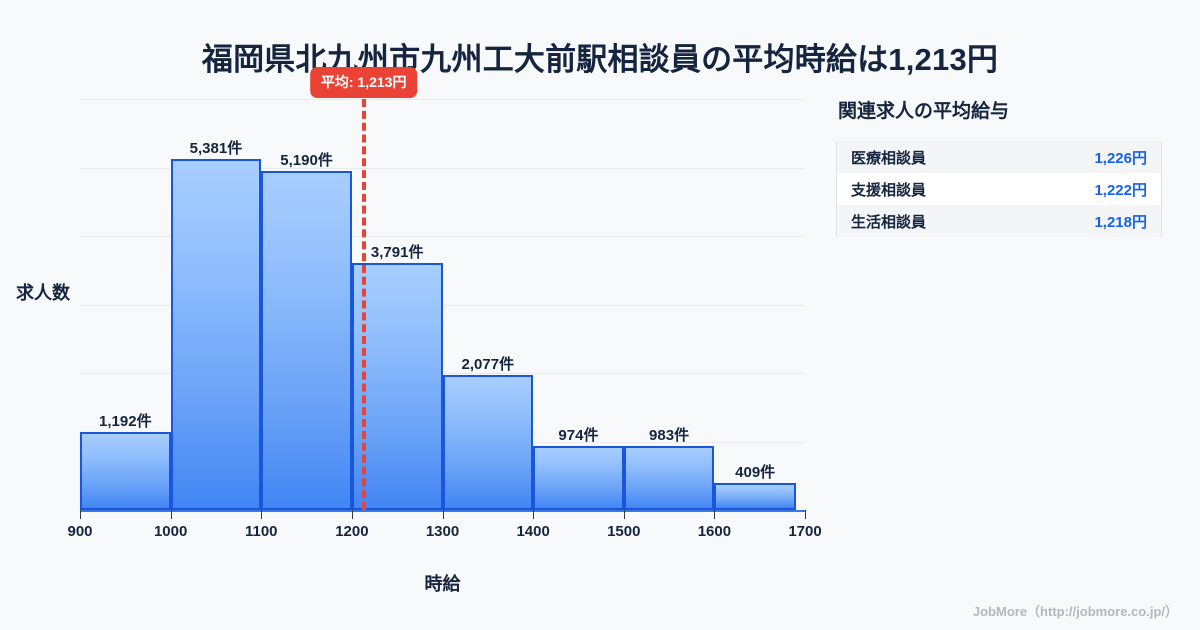 This screenshot has width=1200, height=630. Describe the element at coordinates (999, 221) in the screenshot. I see `related-salary-row: 生活相談員 1,218円` at that location.